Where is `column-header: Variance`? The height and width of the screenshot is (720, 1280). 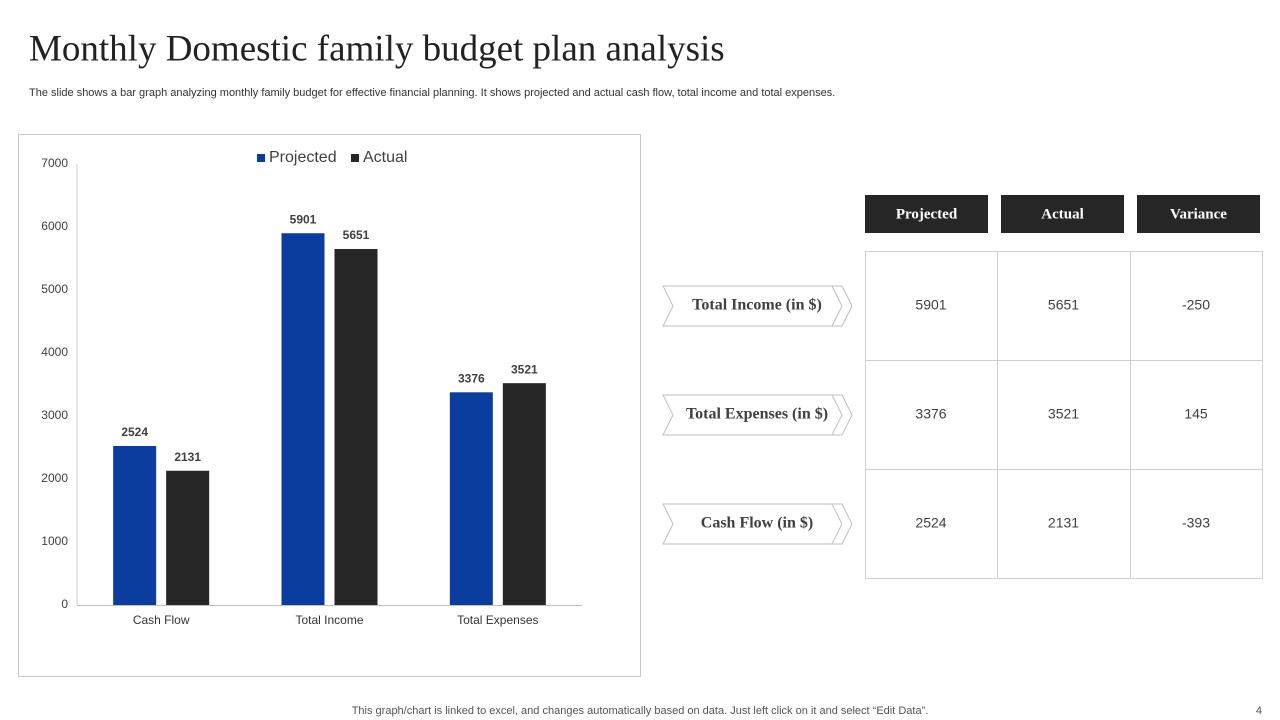 column-header: Variance is located at coordinates (1198, 214).